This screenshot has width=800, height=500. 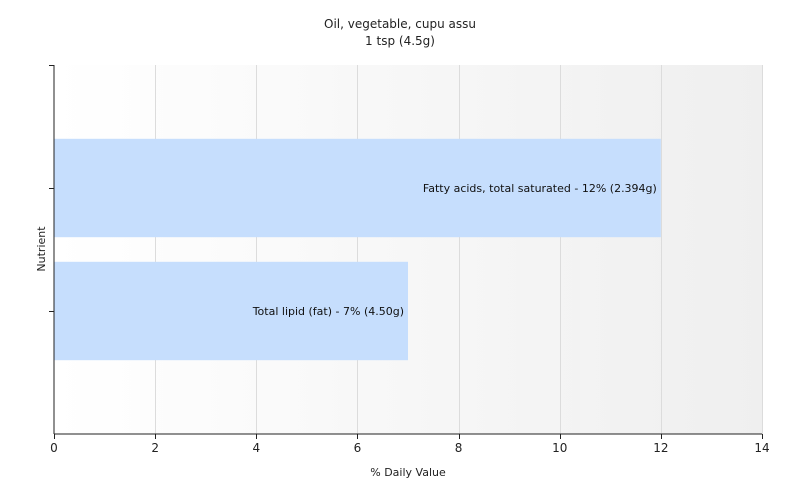 I want to click on y-ticks, so click(x=51, y=188).